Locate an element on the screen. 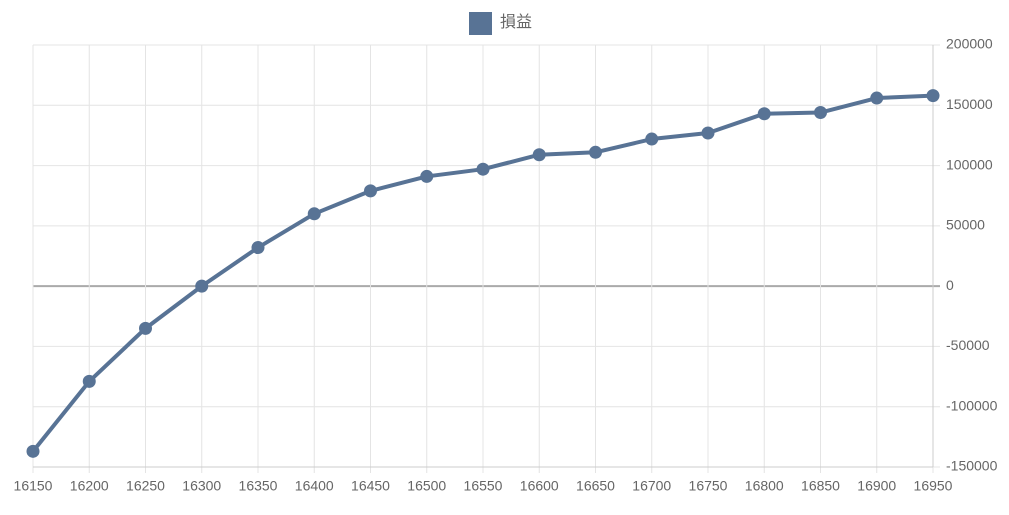  y-tick-label: 0 is located at coordinates (950, 285).